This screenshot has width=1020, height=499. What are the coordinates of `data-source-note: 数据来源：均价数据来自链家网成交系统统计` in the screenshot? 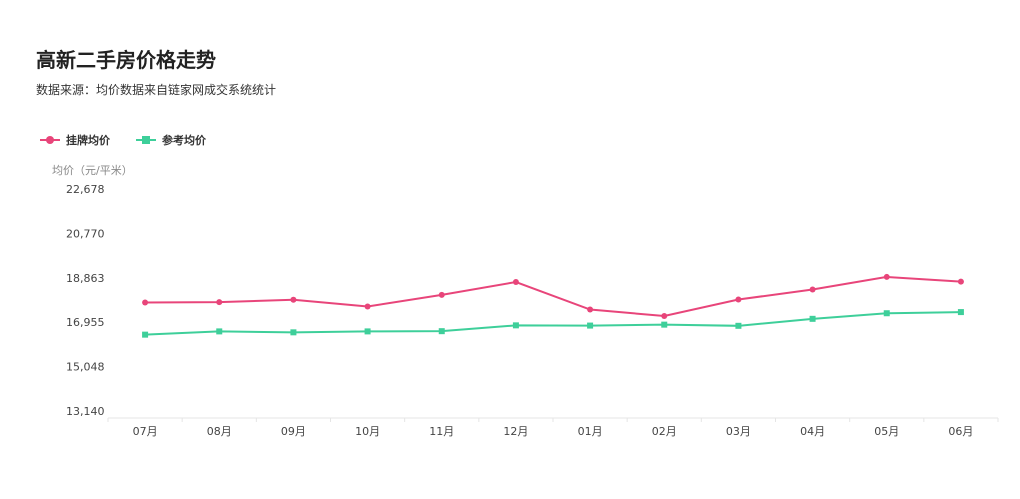 It's located at (156, 90).